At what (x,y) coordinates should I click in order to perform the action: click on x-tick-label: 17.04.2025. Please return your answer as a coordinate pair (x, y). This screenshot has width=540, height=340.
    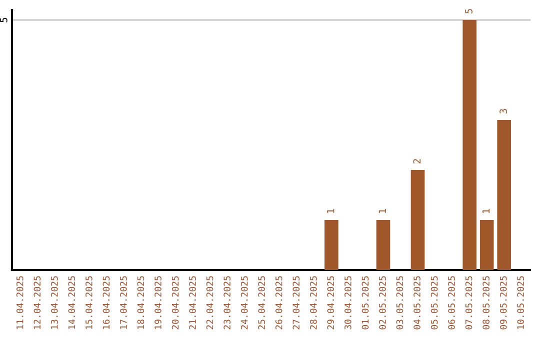
    Looking at the image, I should click on (123, 302).